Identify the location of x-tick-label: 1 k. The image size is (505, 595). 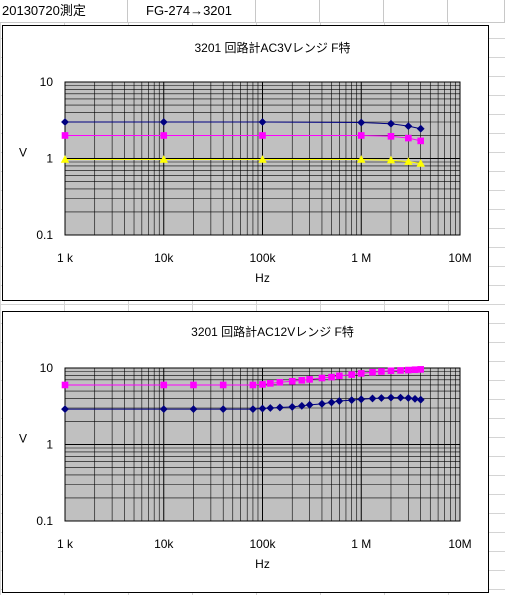
(65, 544).